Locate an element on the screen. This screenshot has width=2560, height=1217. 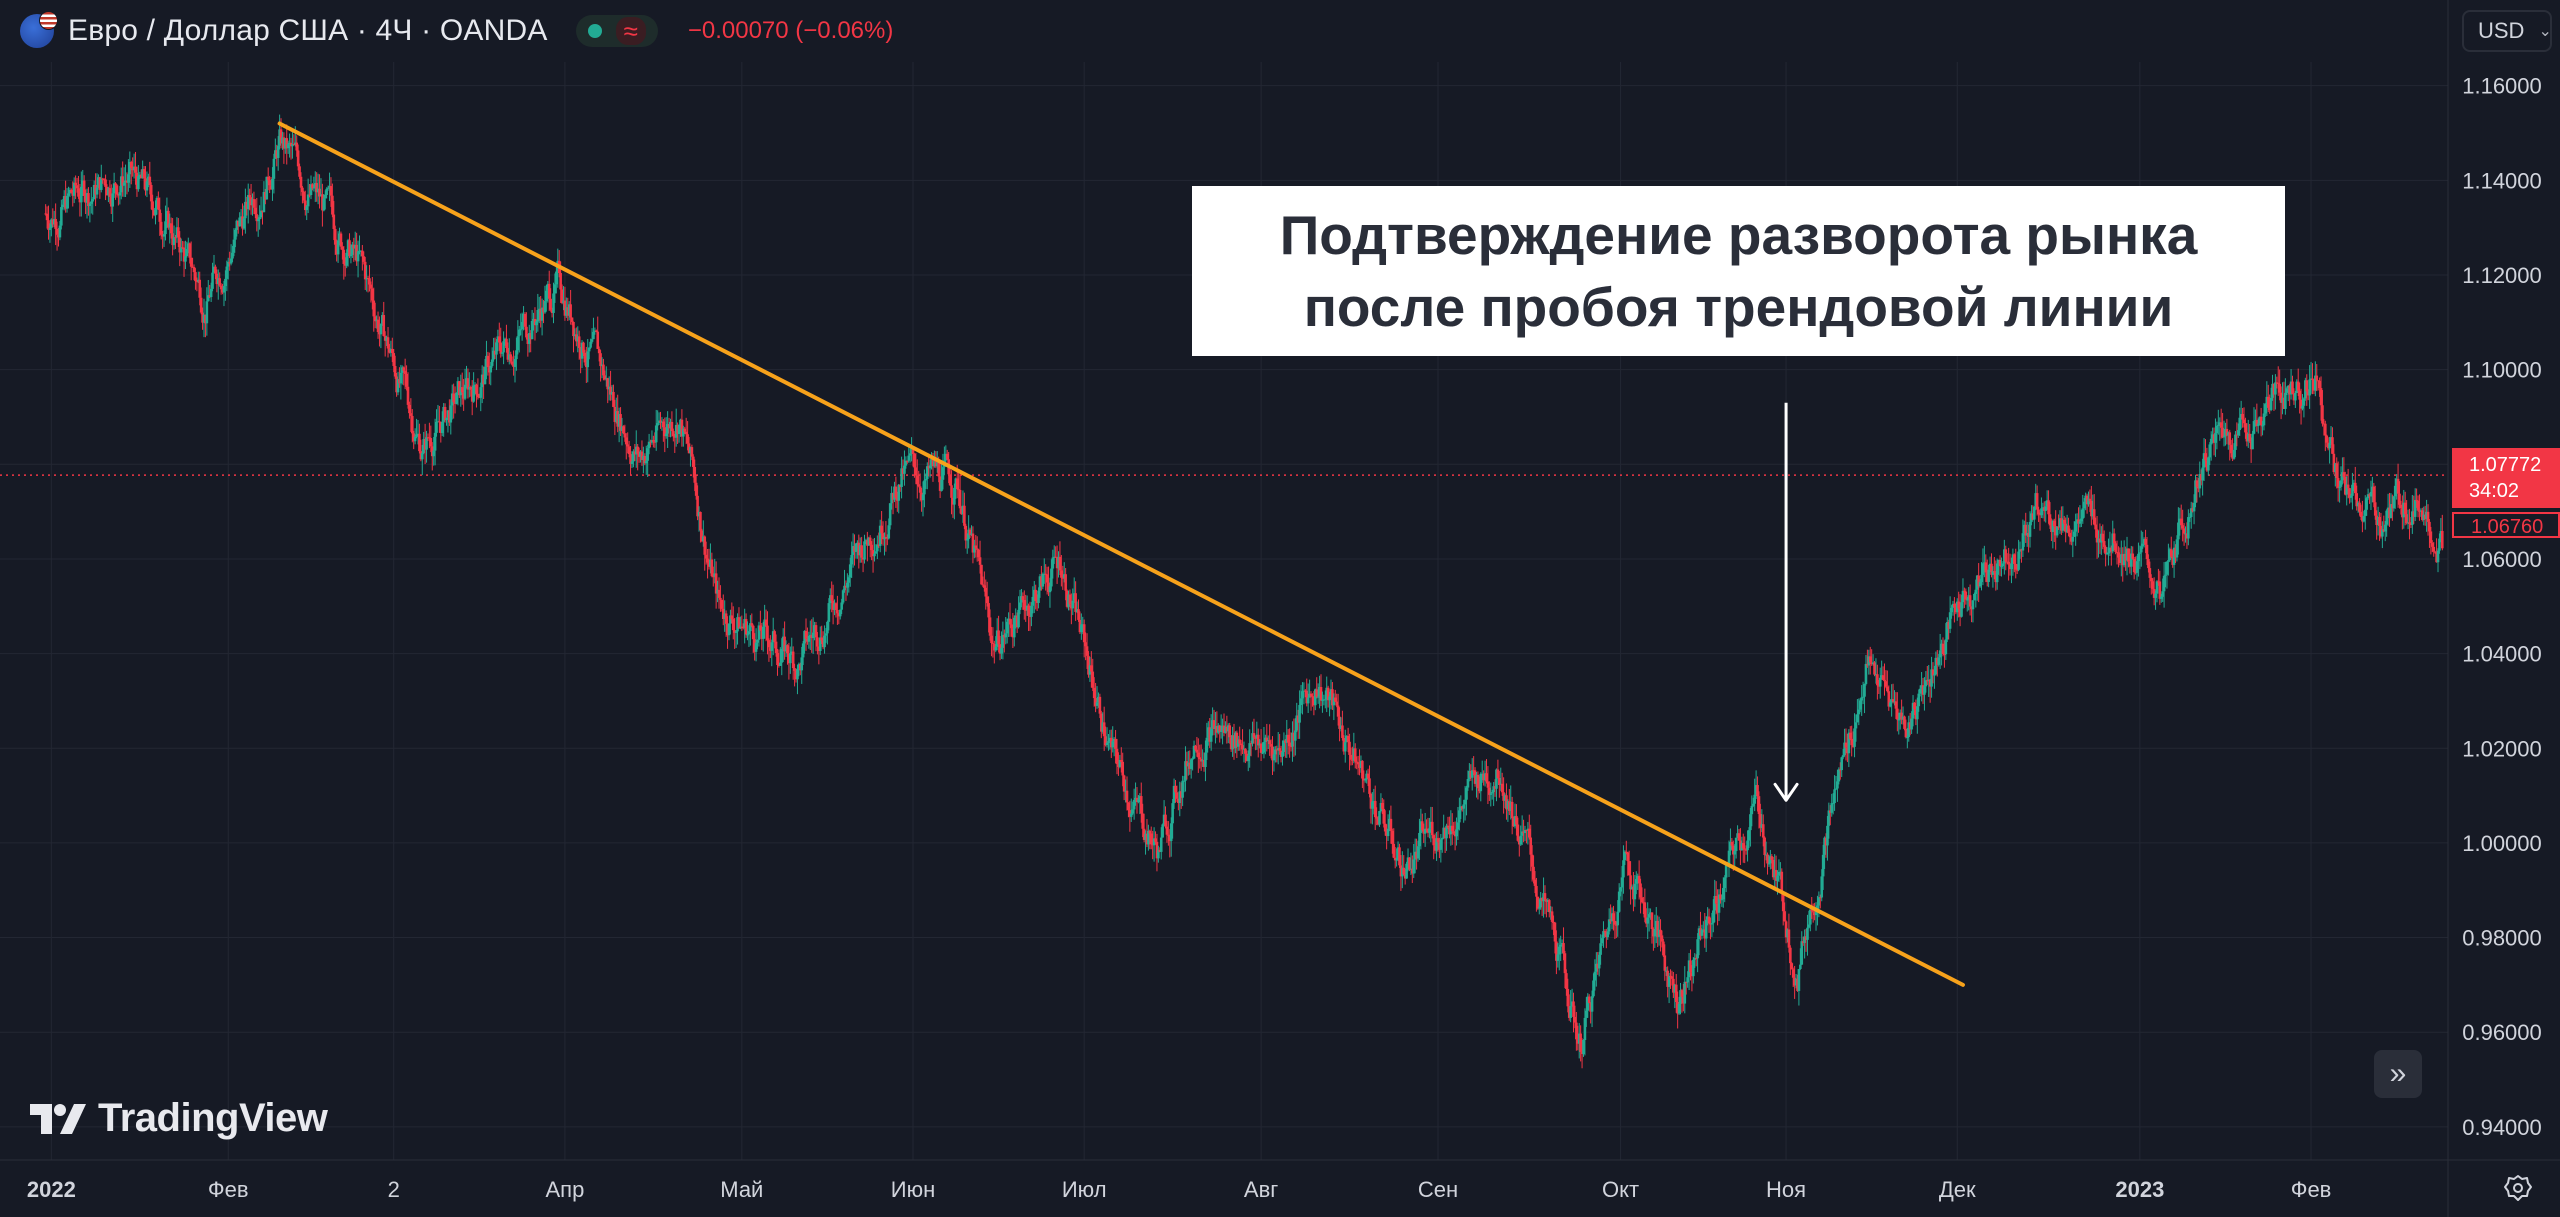
tradingview-logo: TradingView is located at coordinates (179, 1118).